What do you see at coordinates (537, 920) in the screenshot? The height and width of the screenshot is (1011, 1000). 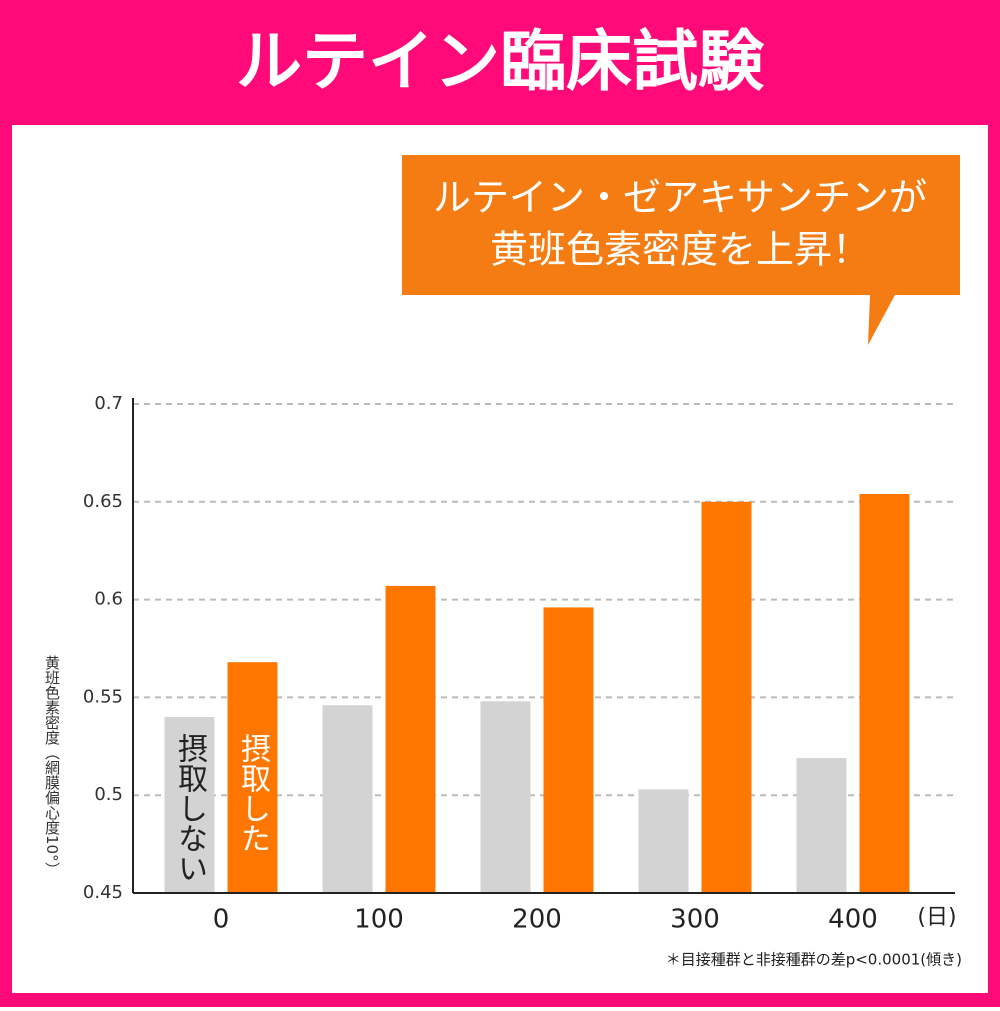 I see `x-tick-label: 200` at bounding box center [537, 920].